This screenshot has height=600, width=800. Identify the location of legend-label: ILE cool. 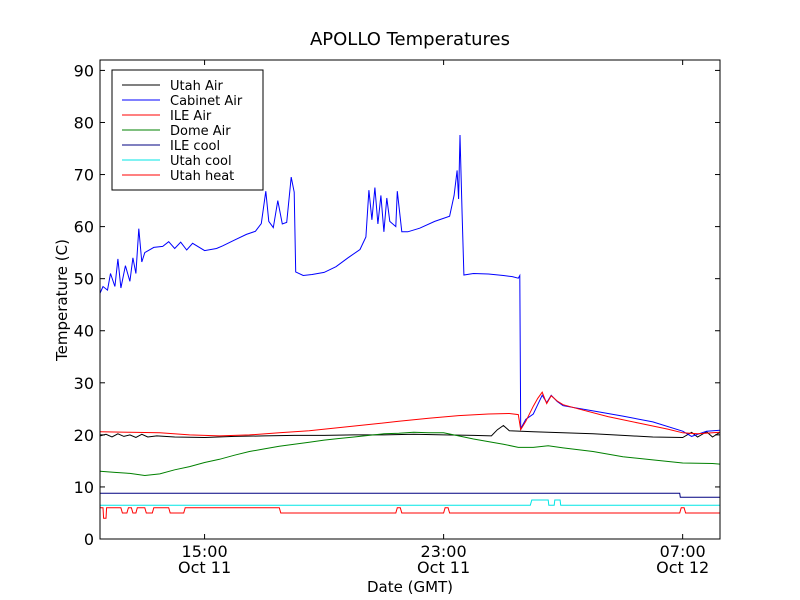
(195, 146).